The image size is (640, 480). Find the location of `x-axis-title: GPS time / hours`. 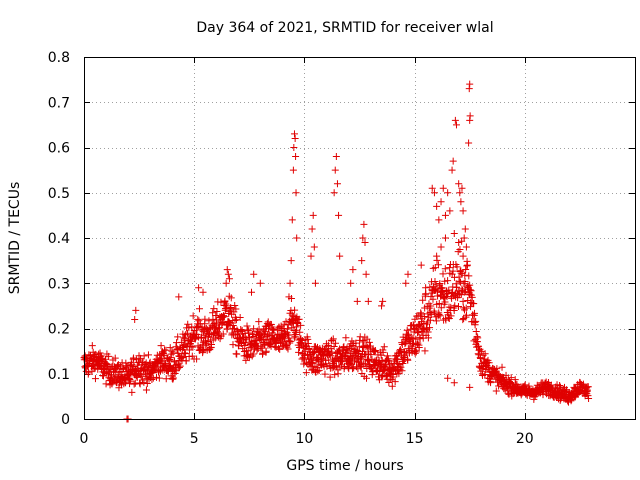

x-axis-title: GPS time / hours is located at coordinates (344, 466).